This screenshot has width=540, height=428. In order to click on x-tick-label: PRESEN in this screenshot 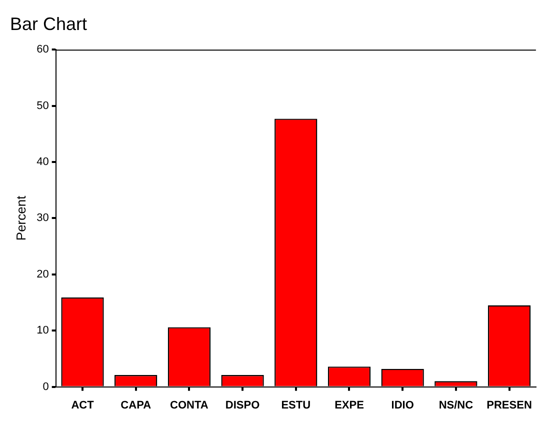, I will do `click(509, 405)`.